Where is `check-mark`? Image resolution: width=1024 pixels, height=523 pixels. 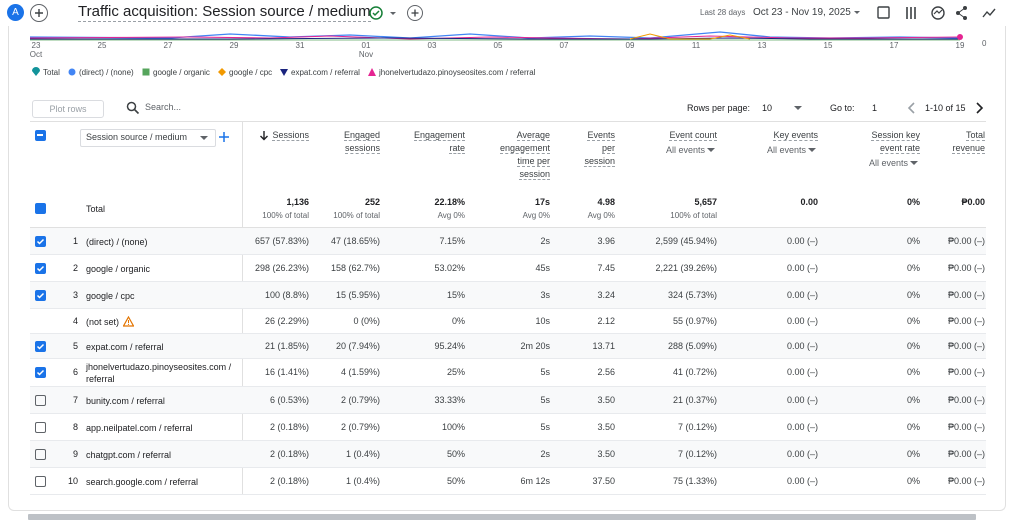 check-mark is located at coordinates (40, 295).